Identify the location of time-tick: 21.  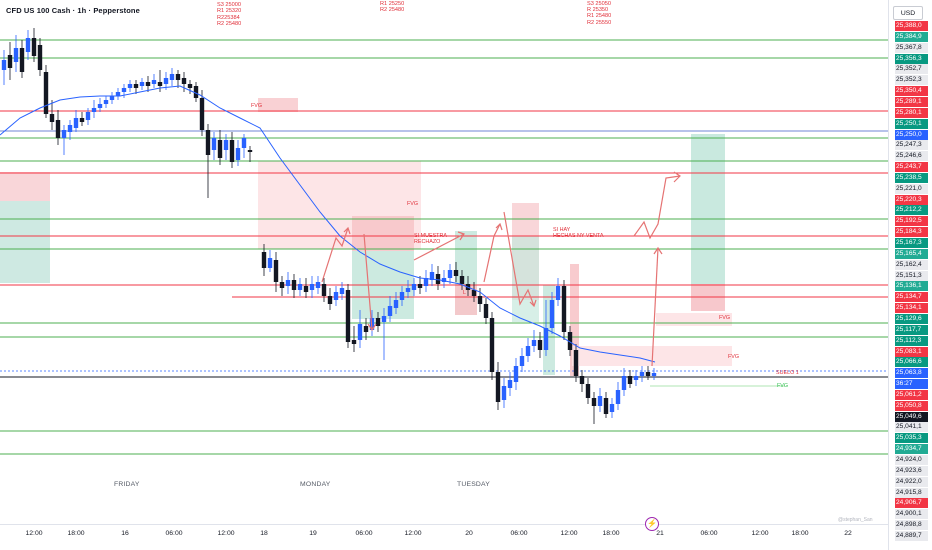
(660, 533).